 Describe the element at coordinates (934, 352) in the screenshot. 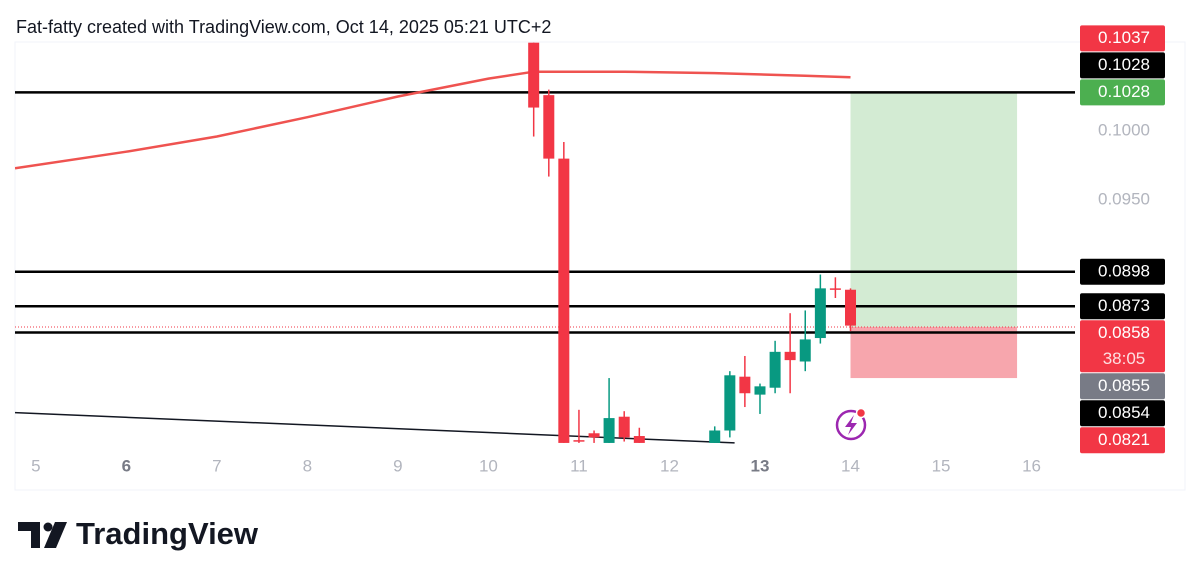

I see `loss-zone` at that location.